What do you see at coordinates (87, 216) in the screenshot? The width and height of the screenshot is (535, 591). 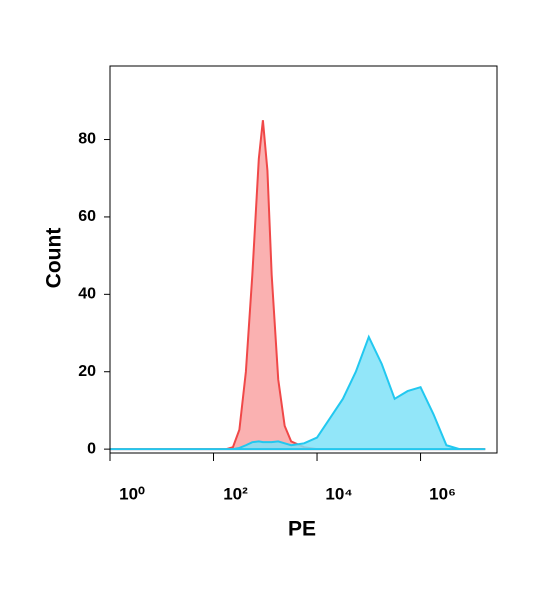 I see `y-tick-label: 60` at bounding box center [87, 216].